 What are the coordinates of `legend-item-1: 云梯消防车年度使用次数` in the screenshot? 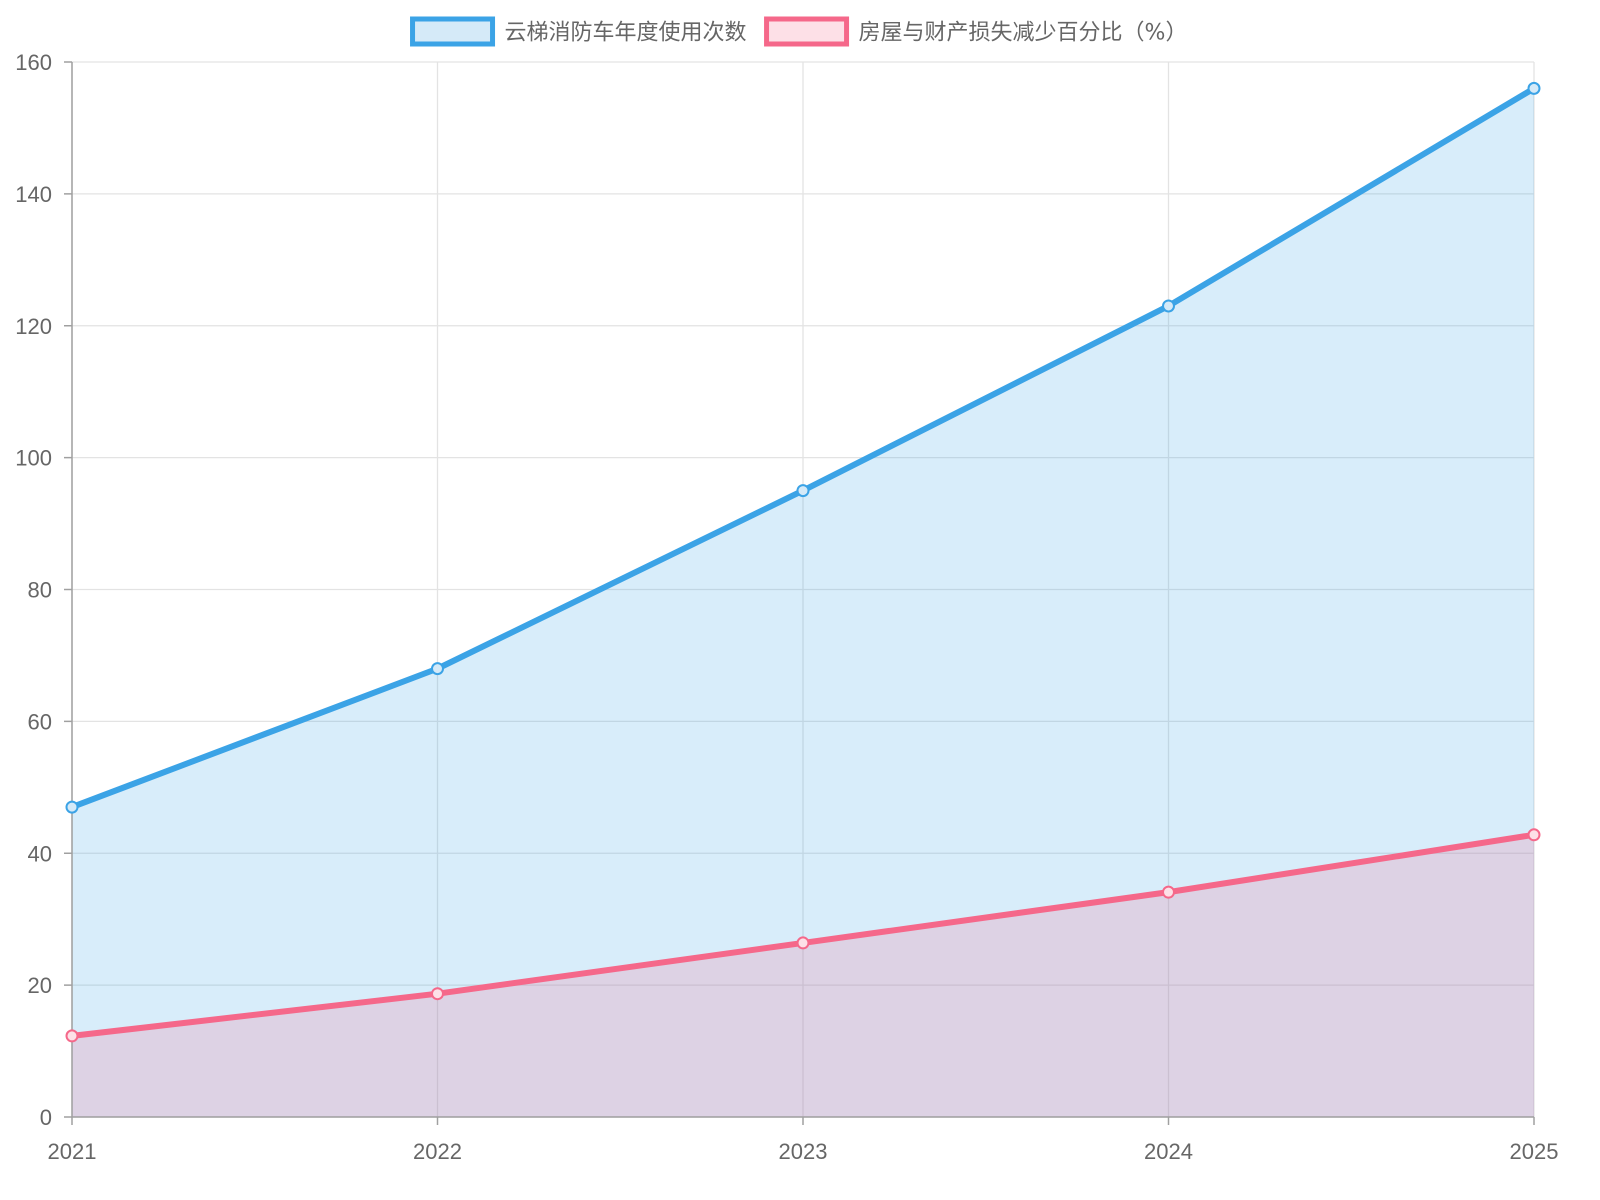 It's located at (578, 31).